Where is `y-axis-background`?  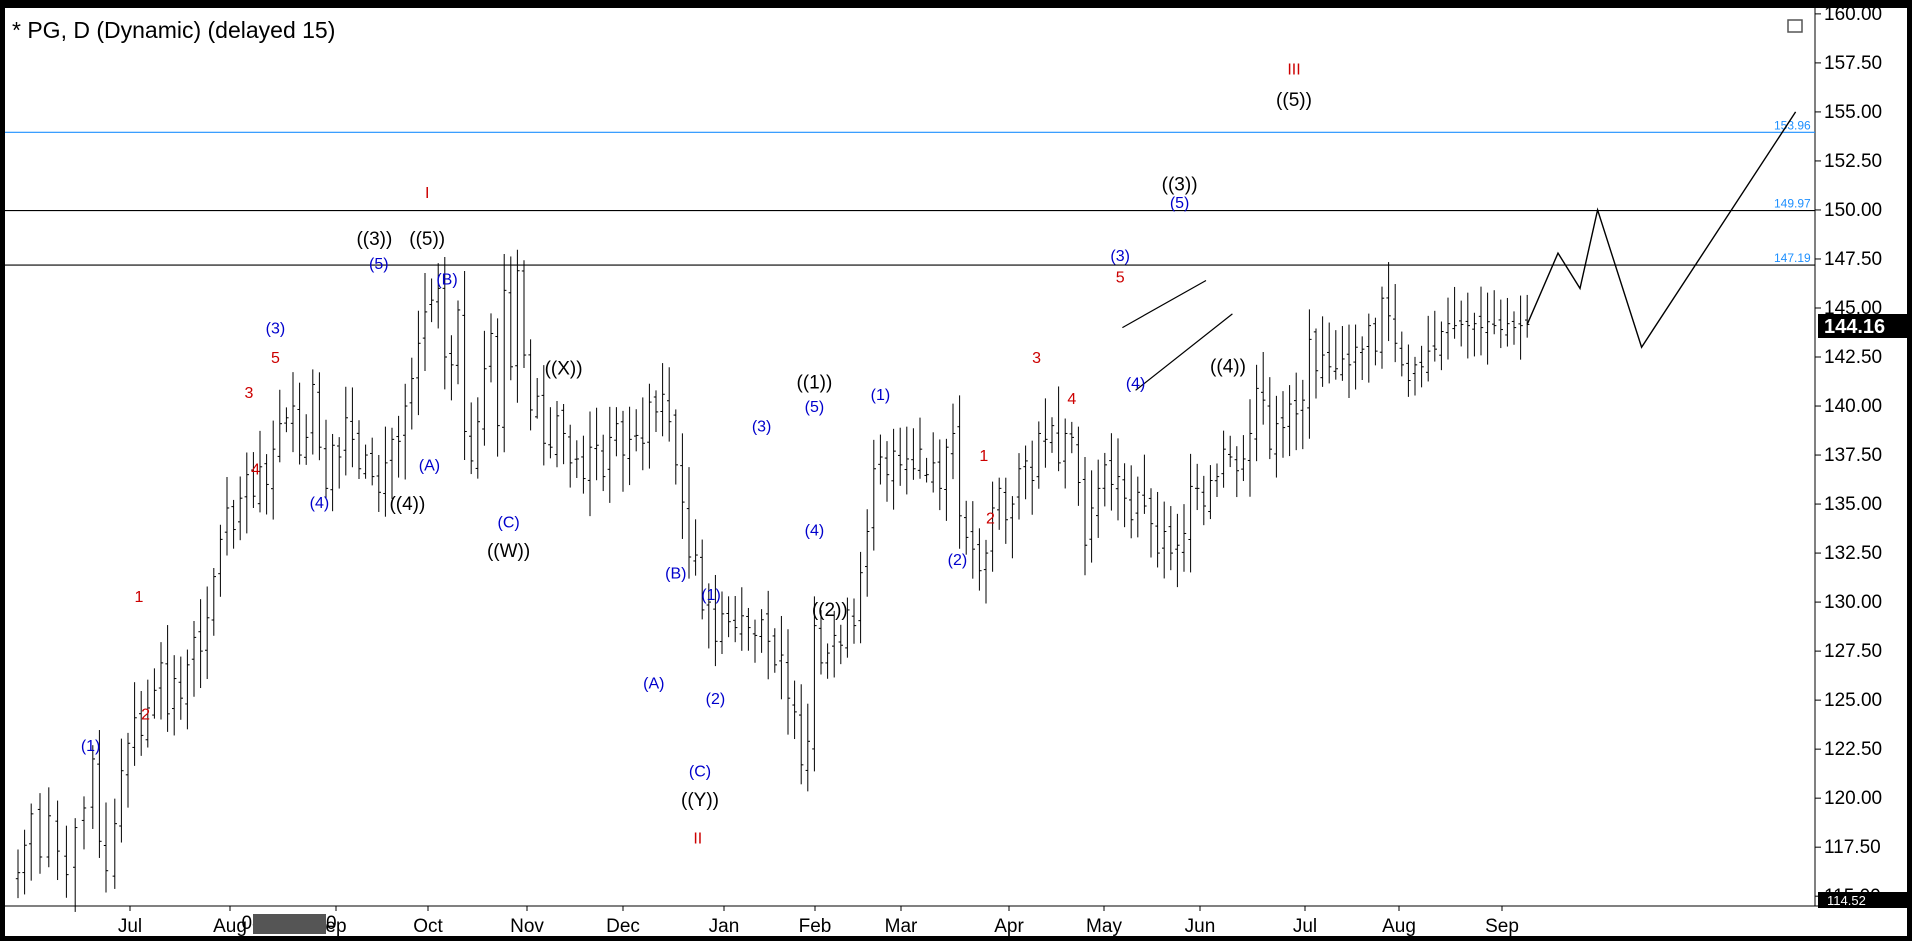
y-axis-background is located at coordinates (1861, 457).